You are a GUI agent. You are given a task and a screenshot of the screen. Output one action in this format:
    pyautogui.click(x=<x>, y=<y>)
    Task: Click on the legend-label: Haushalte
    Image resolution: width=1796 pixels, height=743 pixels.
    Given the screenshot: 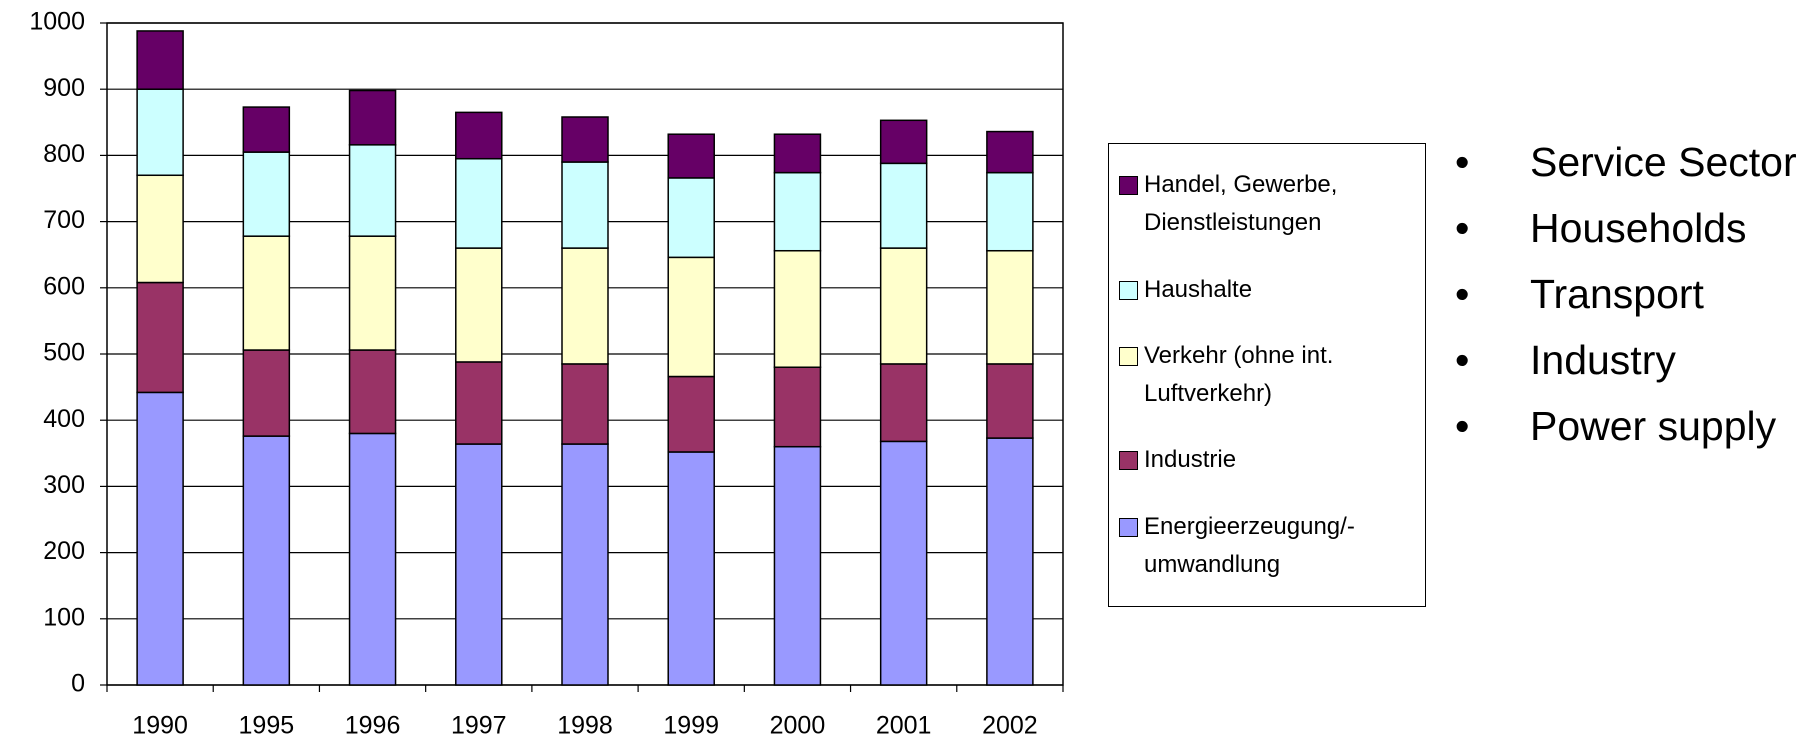 What is the action you would take?
    pyautogui.click(x=1198, y=289)
    